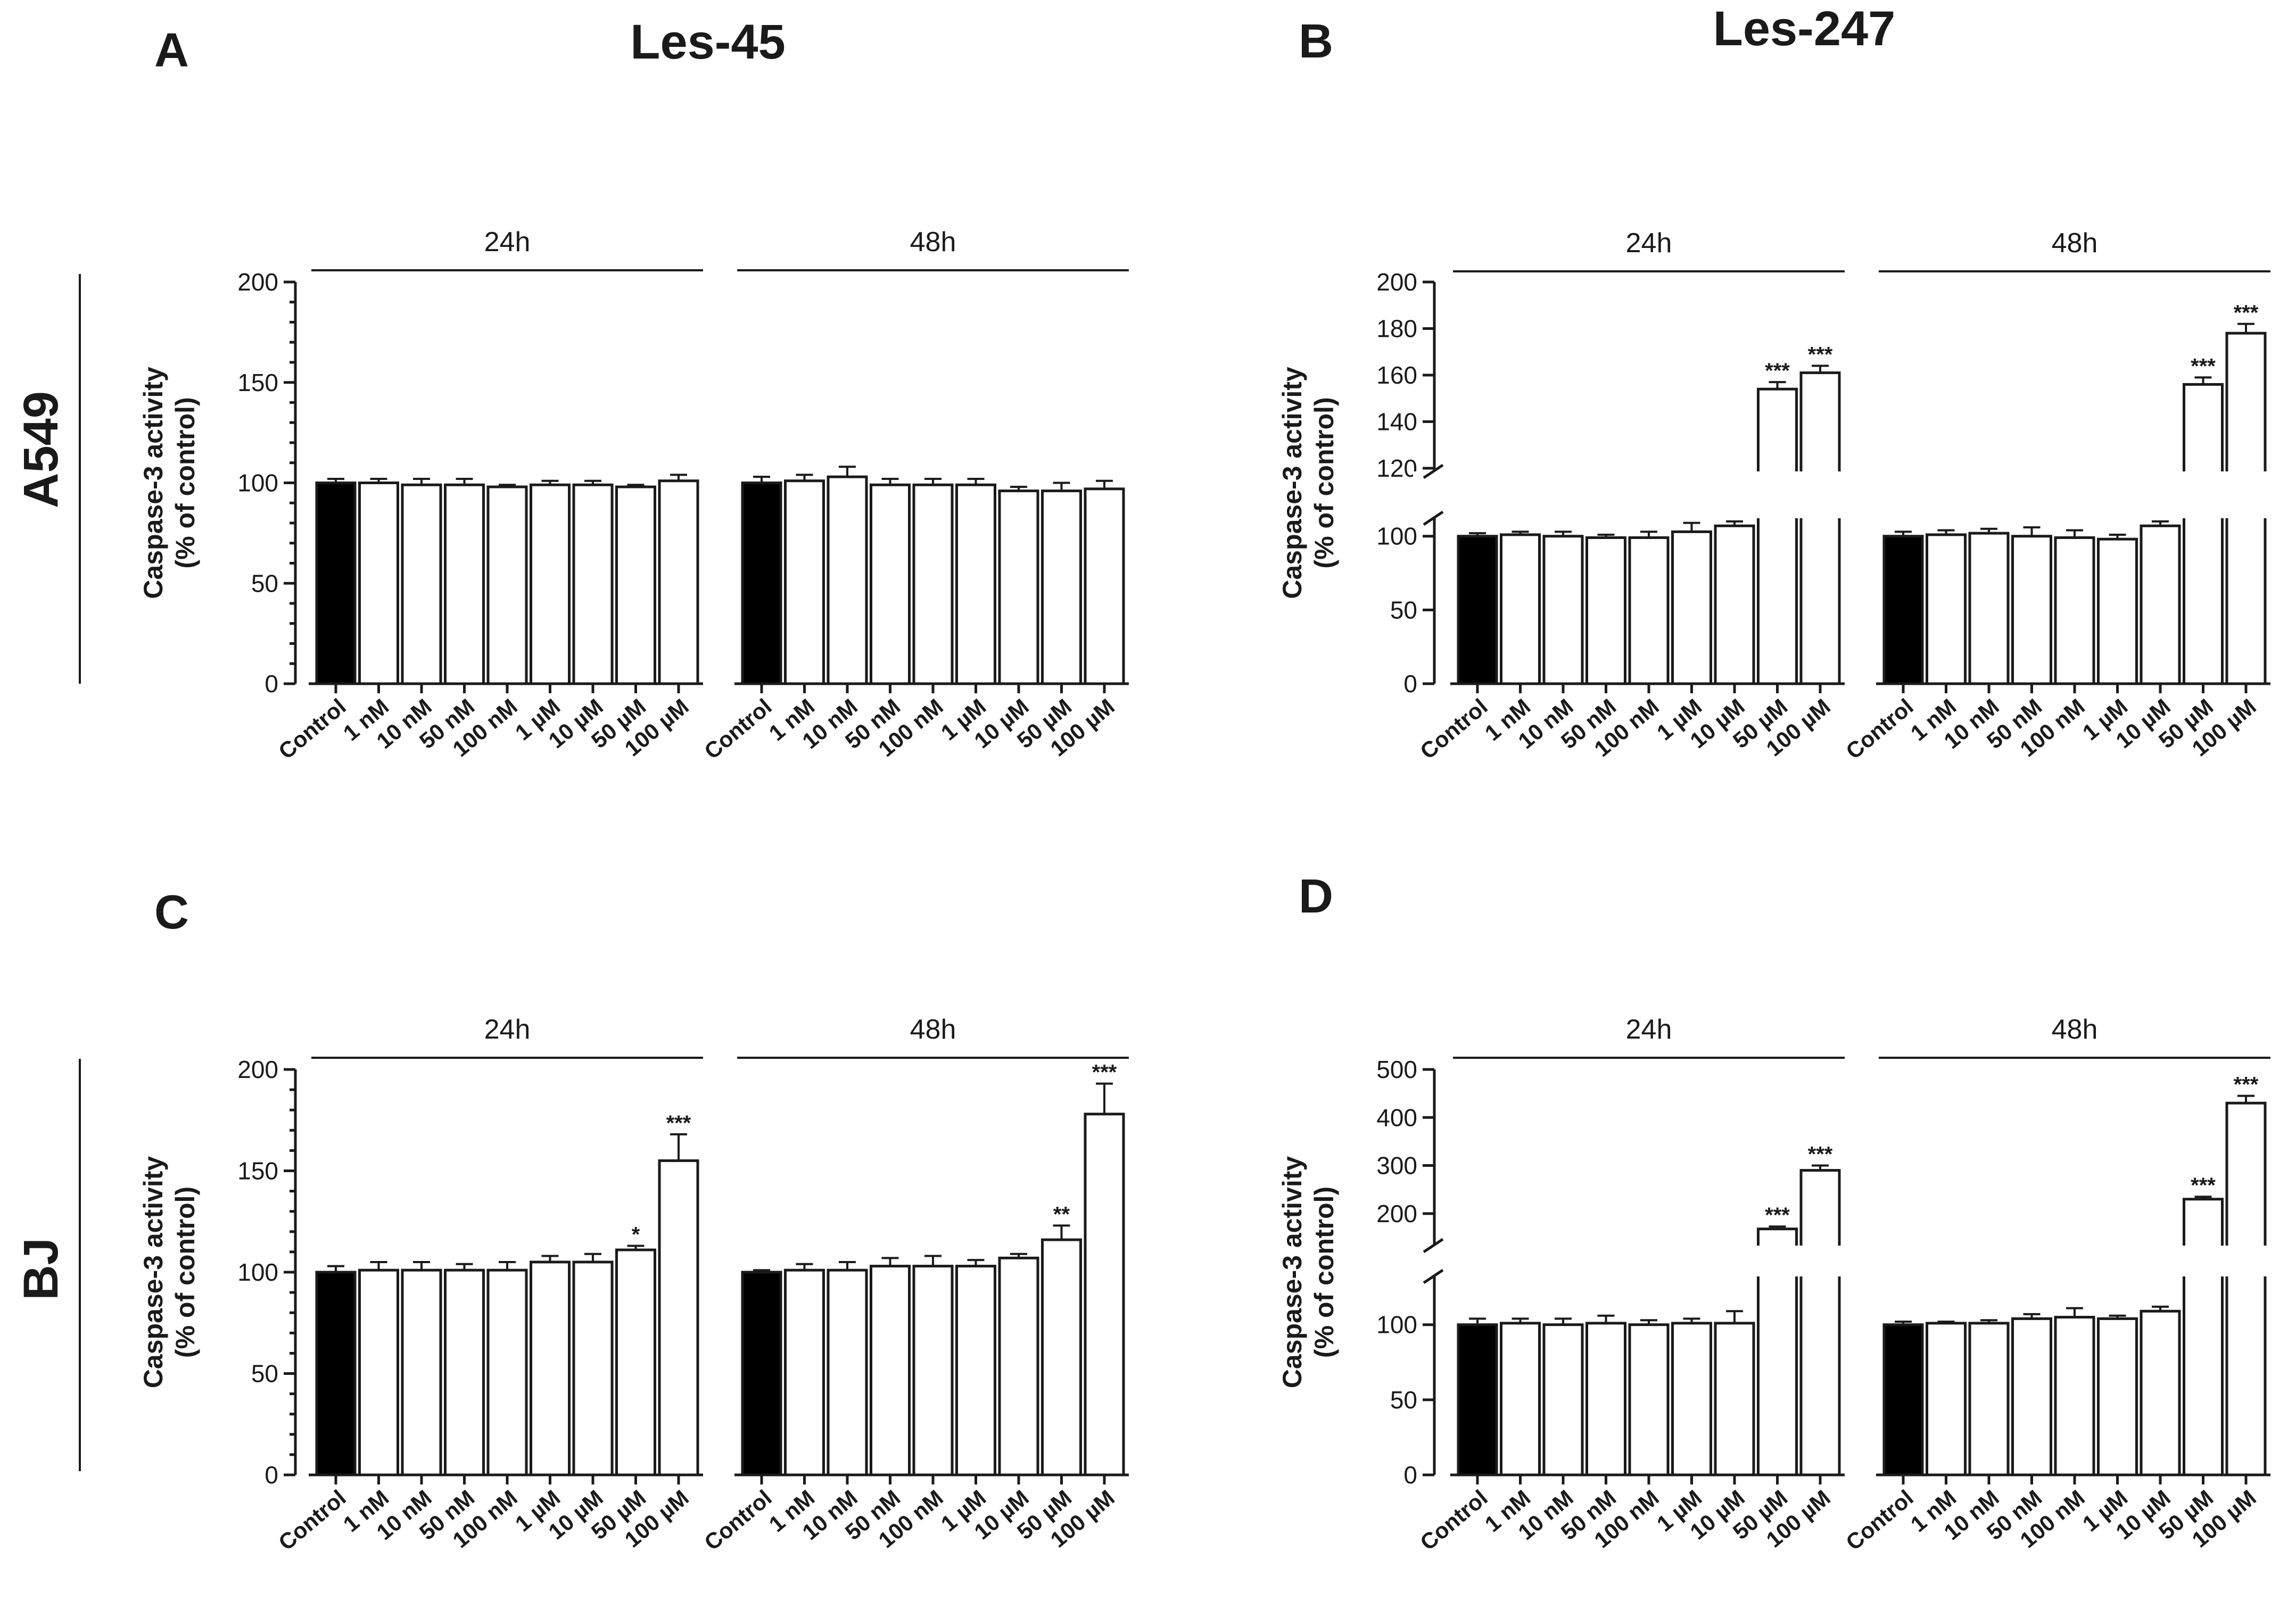 This screenshot has height=1601, width=2296. Describe the element at coordinates (1396, 329) in the screenshot. I see `y-tick-label-B: 180` at that location.